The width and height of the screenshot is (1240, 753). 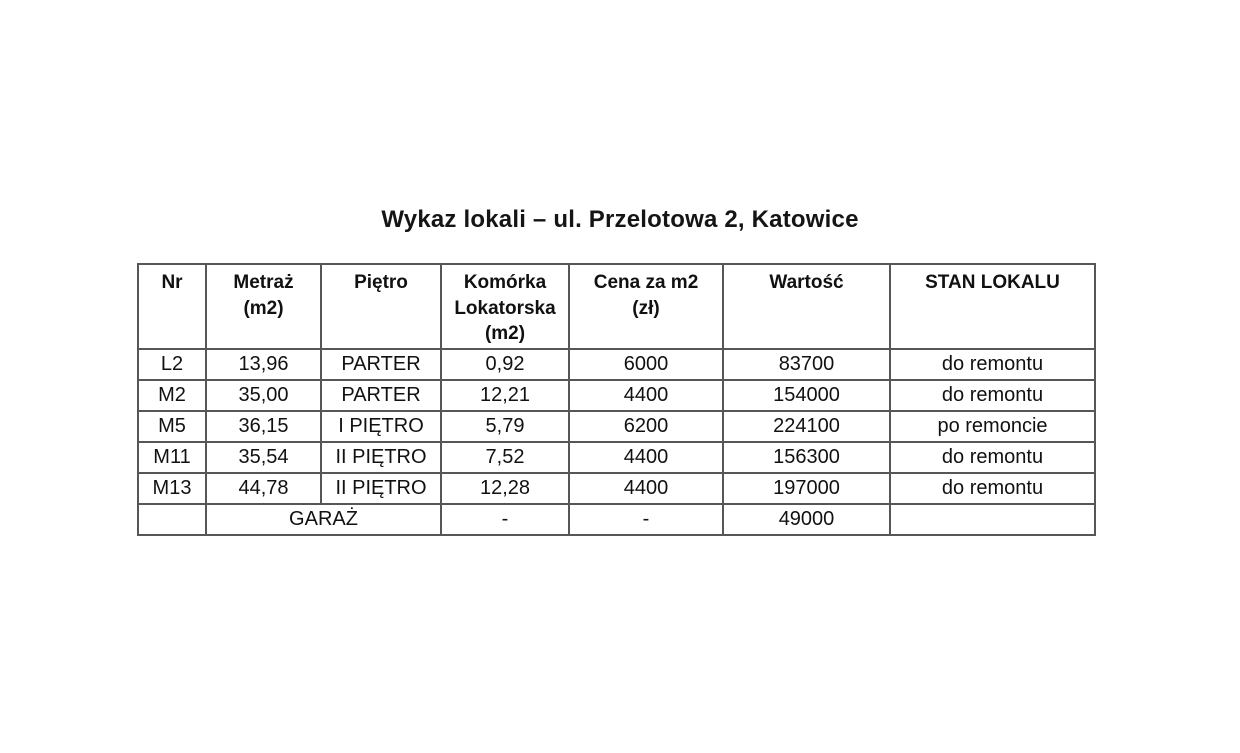 What do you see at coordinates (172, 488) in the screenshot?
I see `cell-nr: M13` at bounding box center [172, 488].